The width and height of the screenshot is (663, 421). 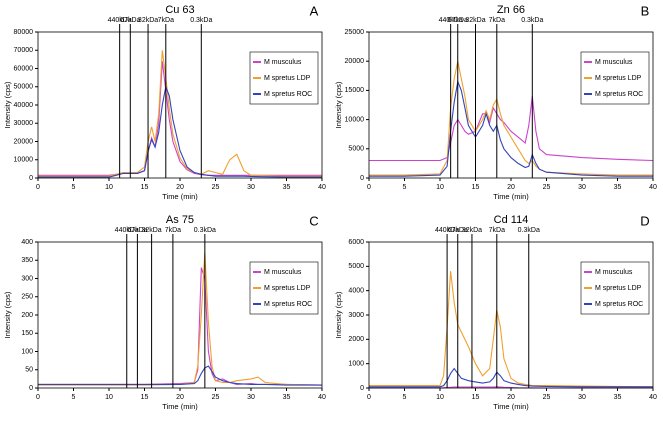 What do you see at coordinates (24, 87) in the screenshot?
I see `y-tick-label: 50000` at bounding box center [24, 87].